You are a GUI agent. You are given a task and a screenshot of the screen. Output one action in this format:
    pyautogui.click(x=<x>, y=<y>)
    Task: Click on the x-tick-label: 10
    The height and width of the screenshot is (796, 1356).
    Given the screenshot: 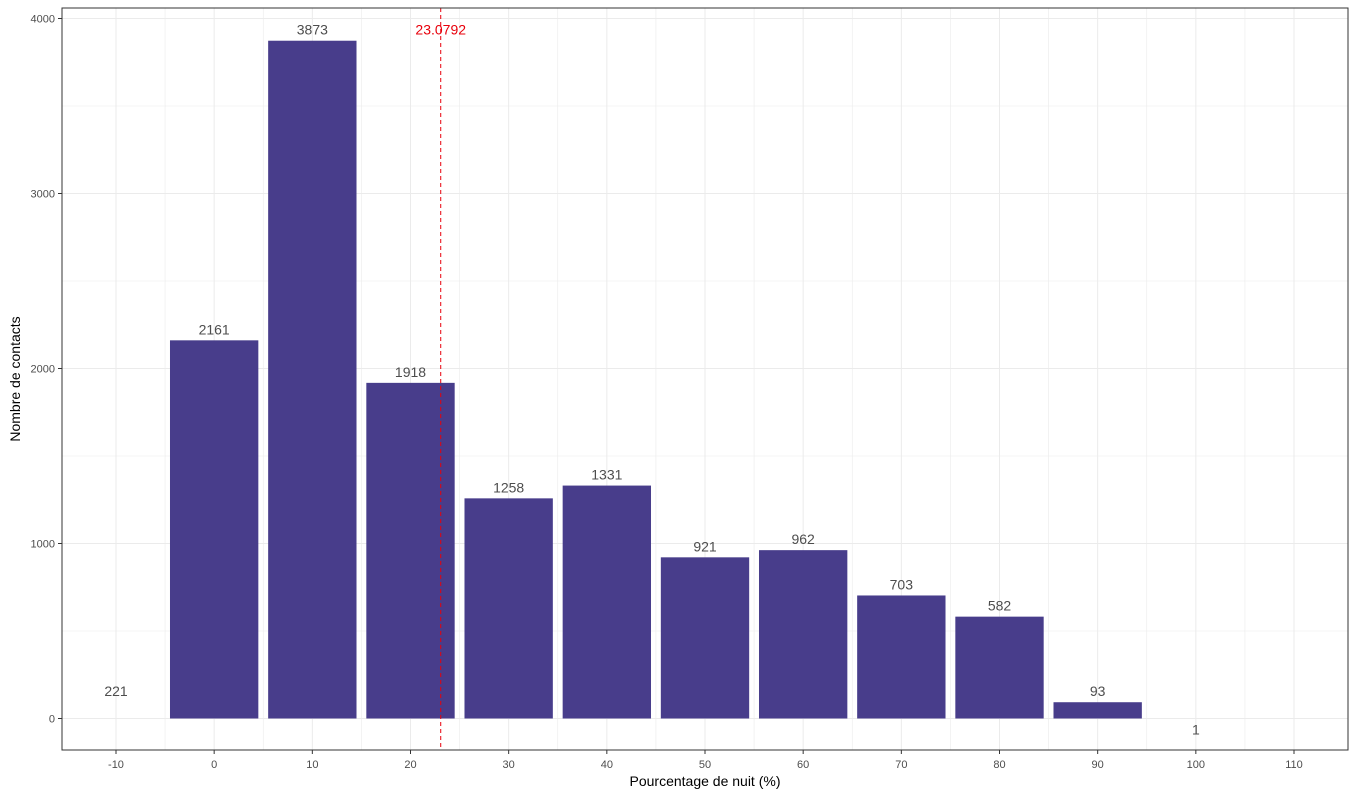 What is the action you would take?
    pyautogui.click(x=312, y=765)
    